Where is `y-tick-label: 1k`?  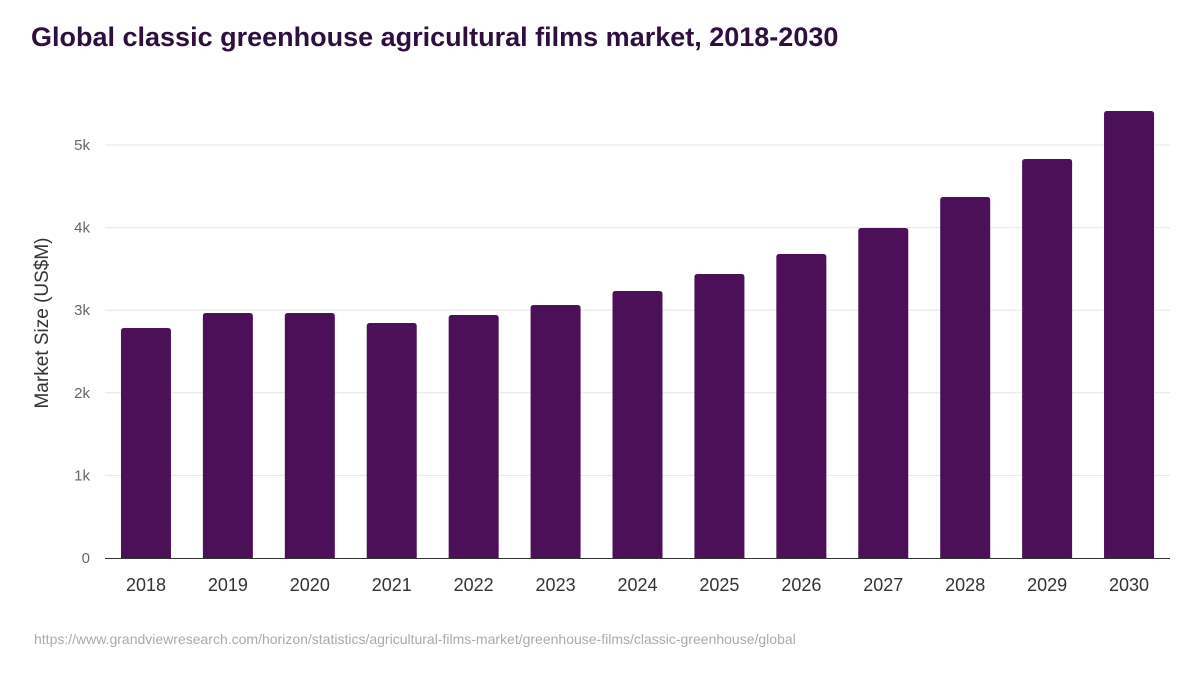 y-tick-label: 1k is located at coordinates (82, 475).